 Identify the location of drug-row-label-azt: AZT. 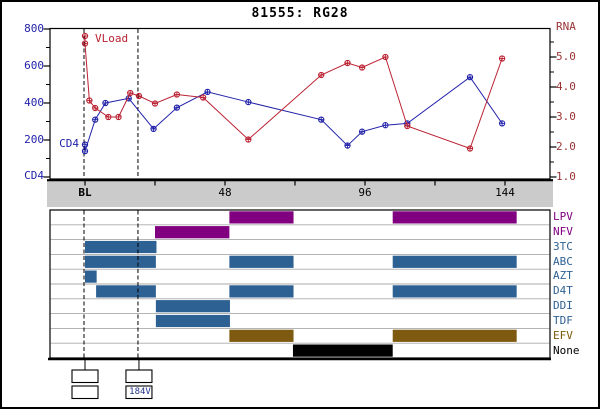
(563, 275).